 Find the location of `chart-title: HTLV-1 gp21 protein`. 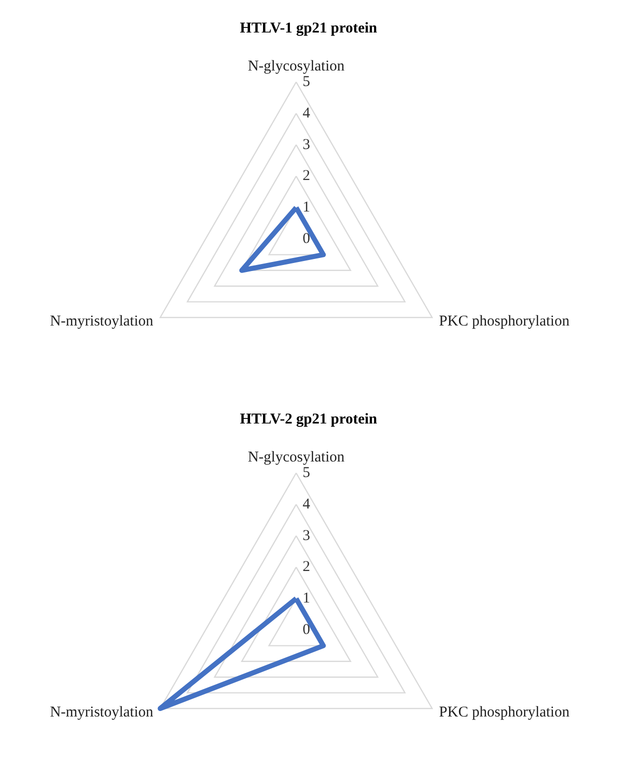

chart-title: HTLV-1 gp21 protein is located at coordinates (309, 28).